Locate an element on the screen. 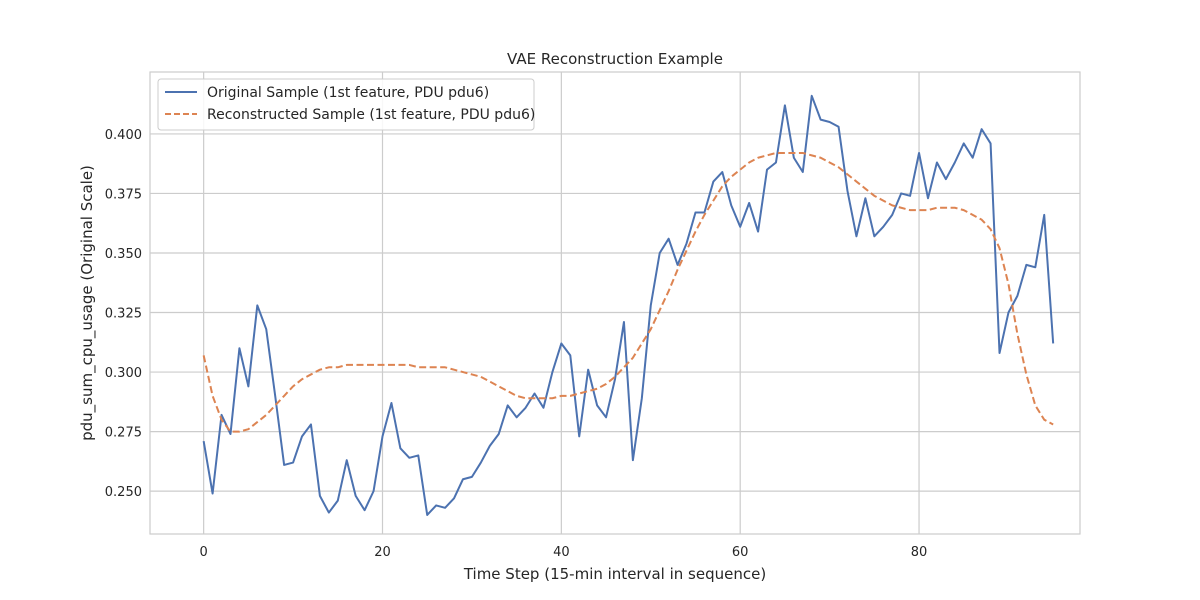 The width and height of the screenshot is (1200, 600). y-tick-label: 0.350 is located at coordinates (123, 254).